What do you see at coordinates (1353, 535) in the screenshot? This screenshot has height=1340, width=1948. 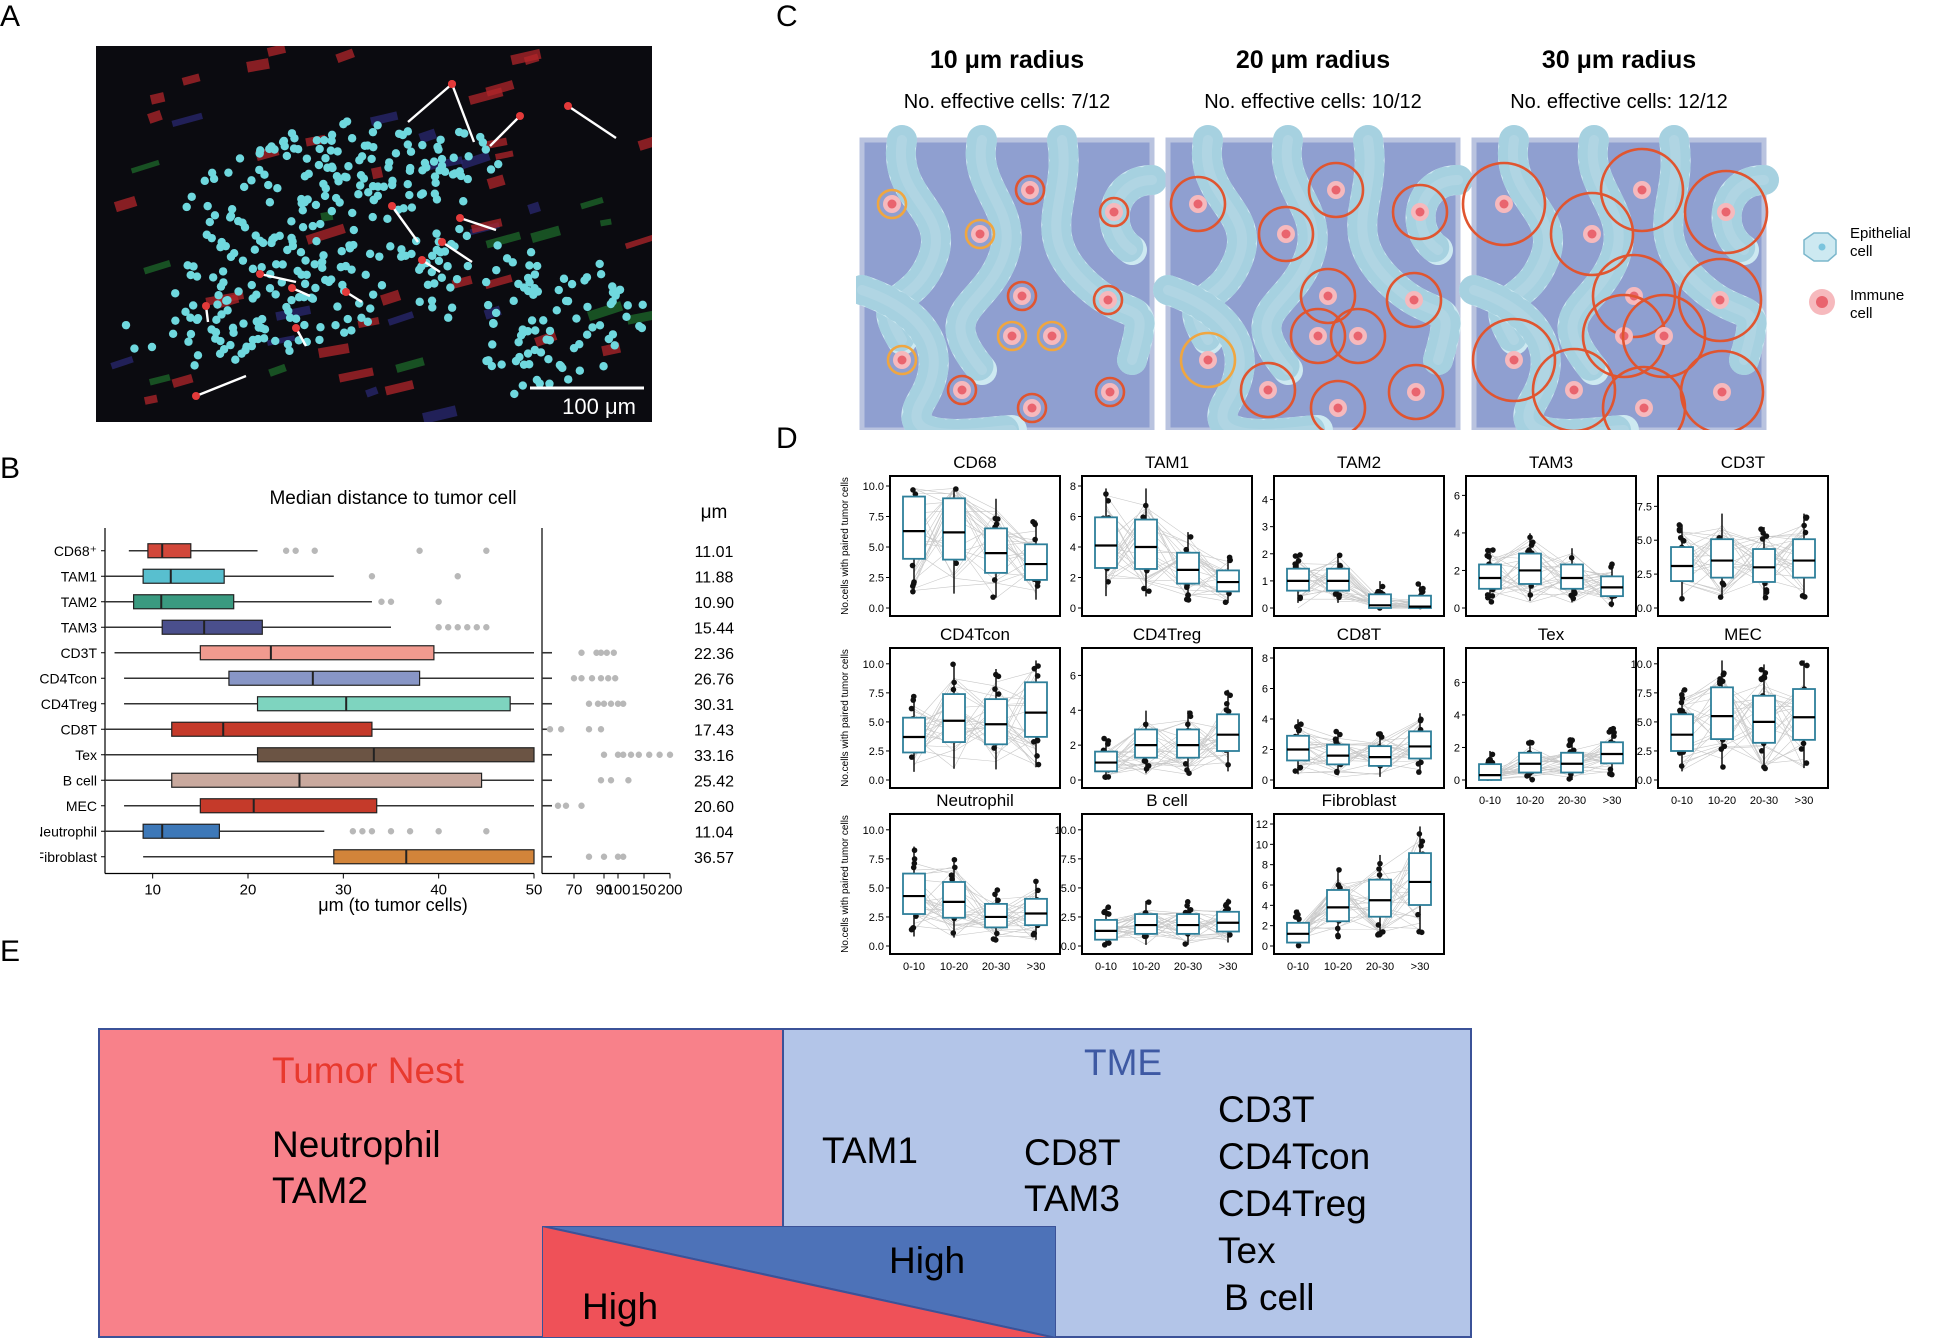 I see `subplot: TAM2 0 1 2 3 4` at bounding box center [1353, 535].